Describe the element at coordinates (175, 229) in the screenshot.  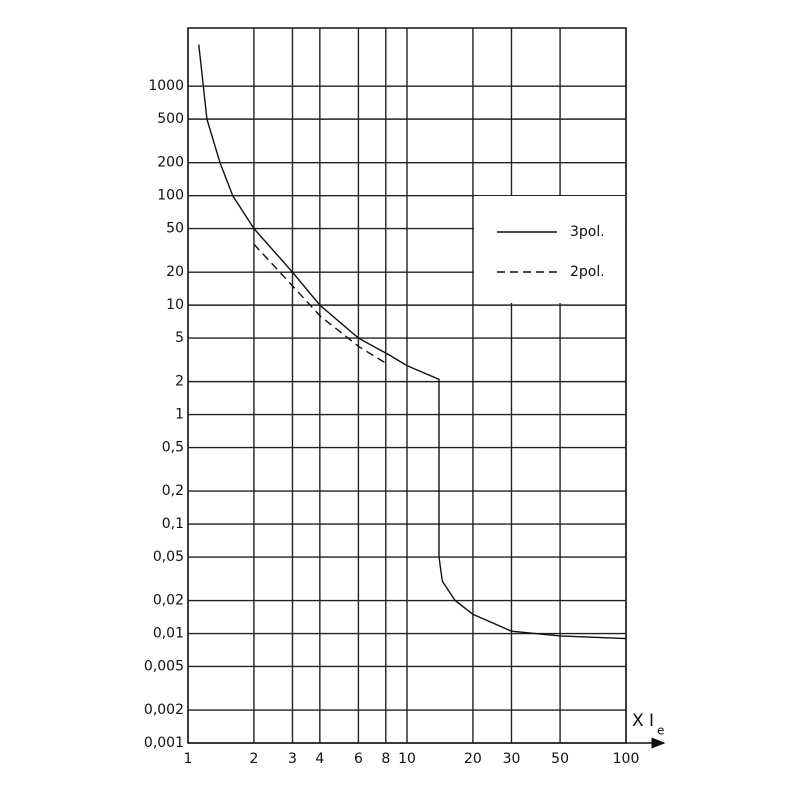
I see `y-tick-label: 50` at that location.